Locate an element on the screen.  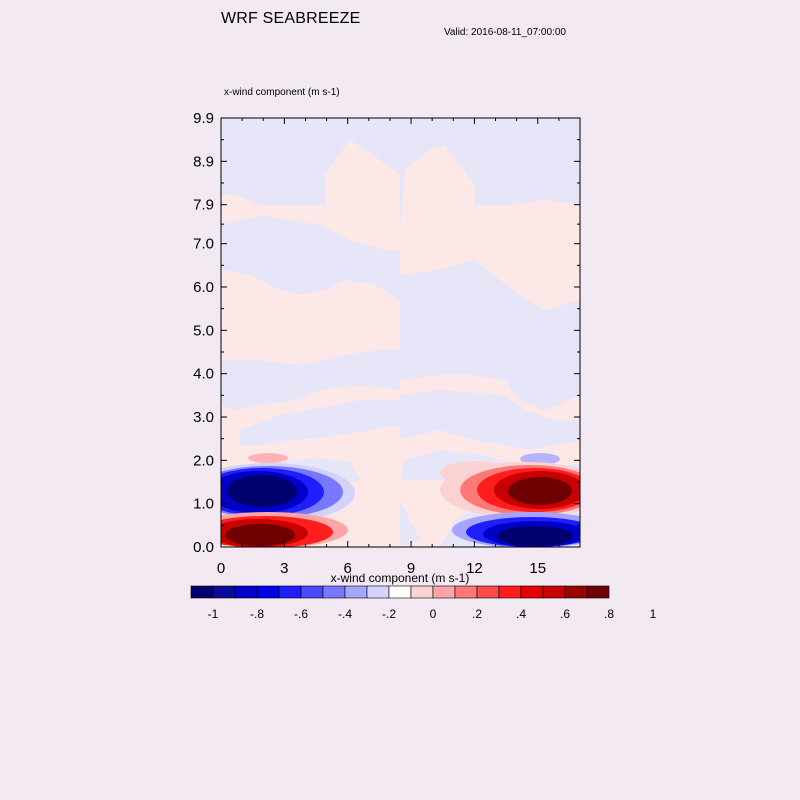
y-tick-label: 3.0 is located at coordinates (203, 417).